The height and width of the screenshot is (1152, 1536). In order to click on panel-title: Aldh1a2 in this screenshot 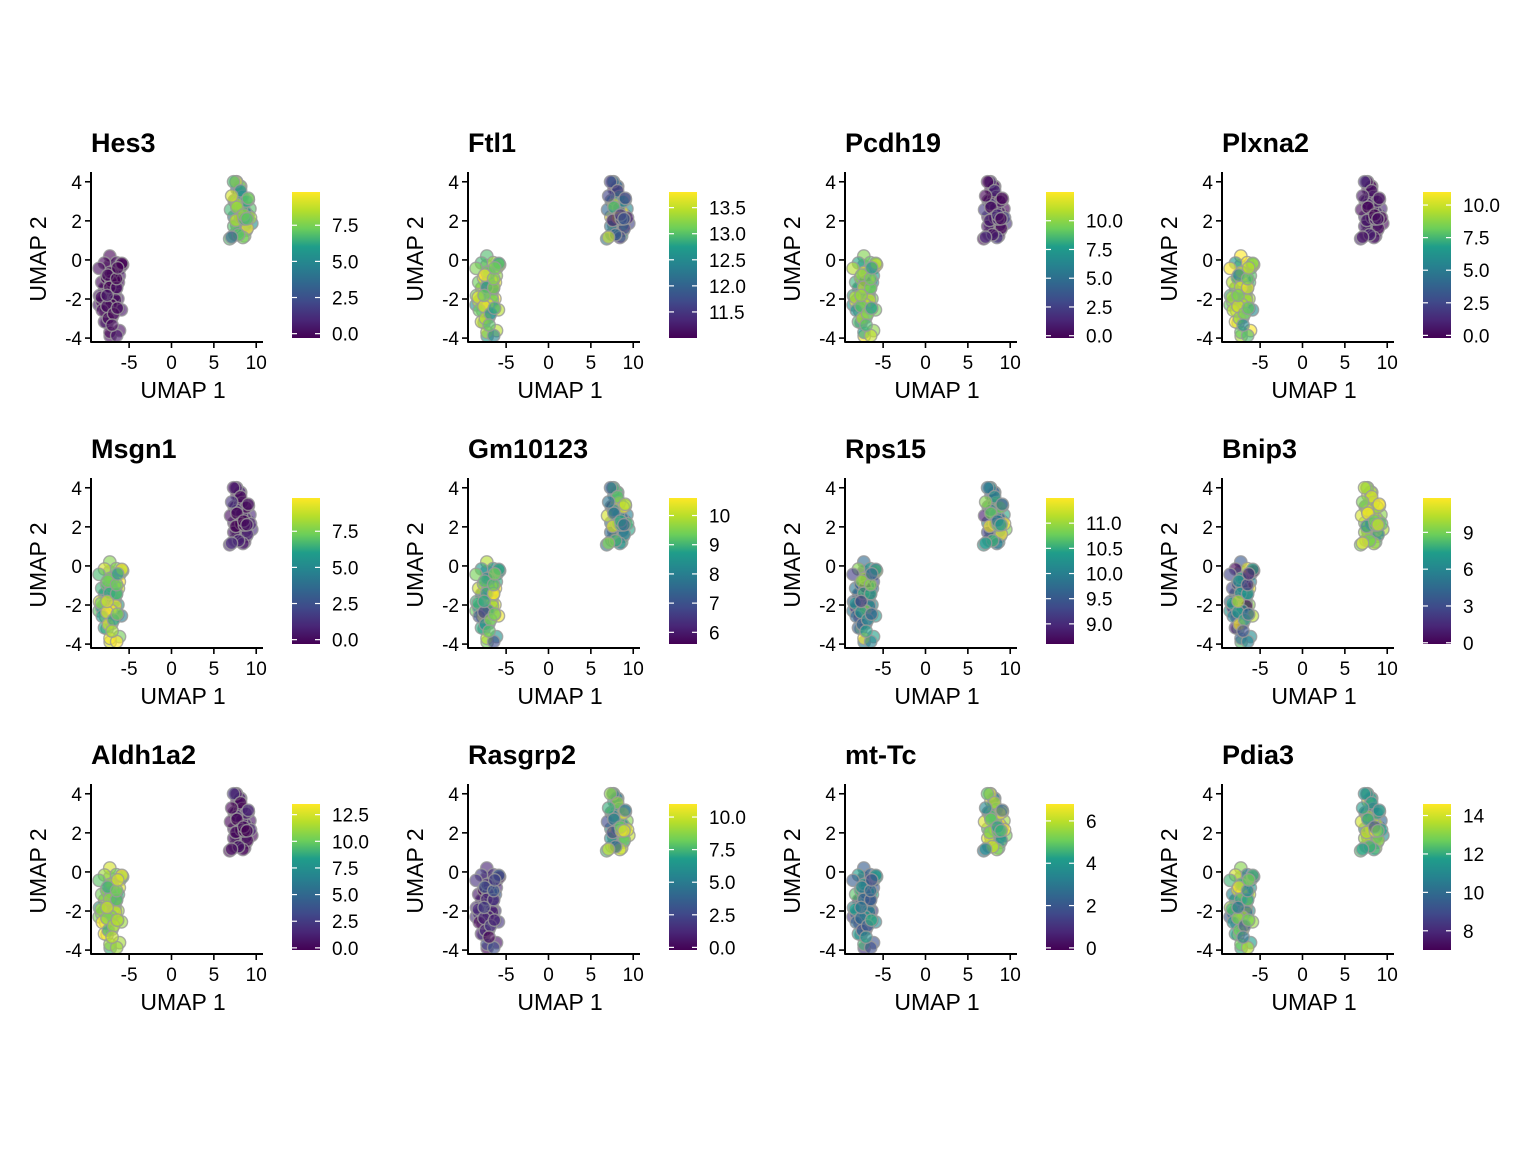, I will do `click(143, 755)`.